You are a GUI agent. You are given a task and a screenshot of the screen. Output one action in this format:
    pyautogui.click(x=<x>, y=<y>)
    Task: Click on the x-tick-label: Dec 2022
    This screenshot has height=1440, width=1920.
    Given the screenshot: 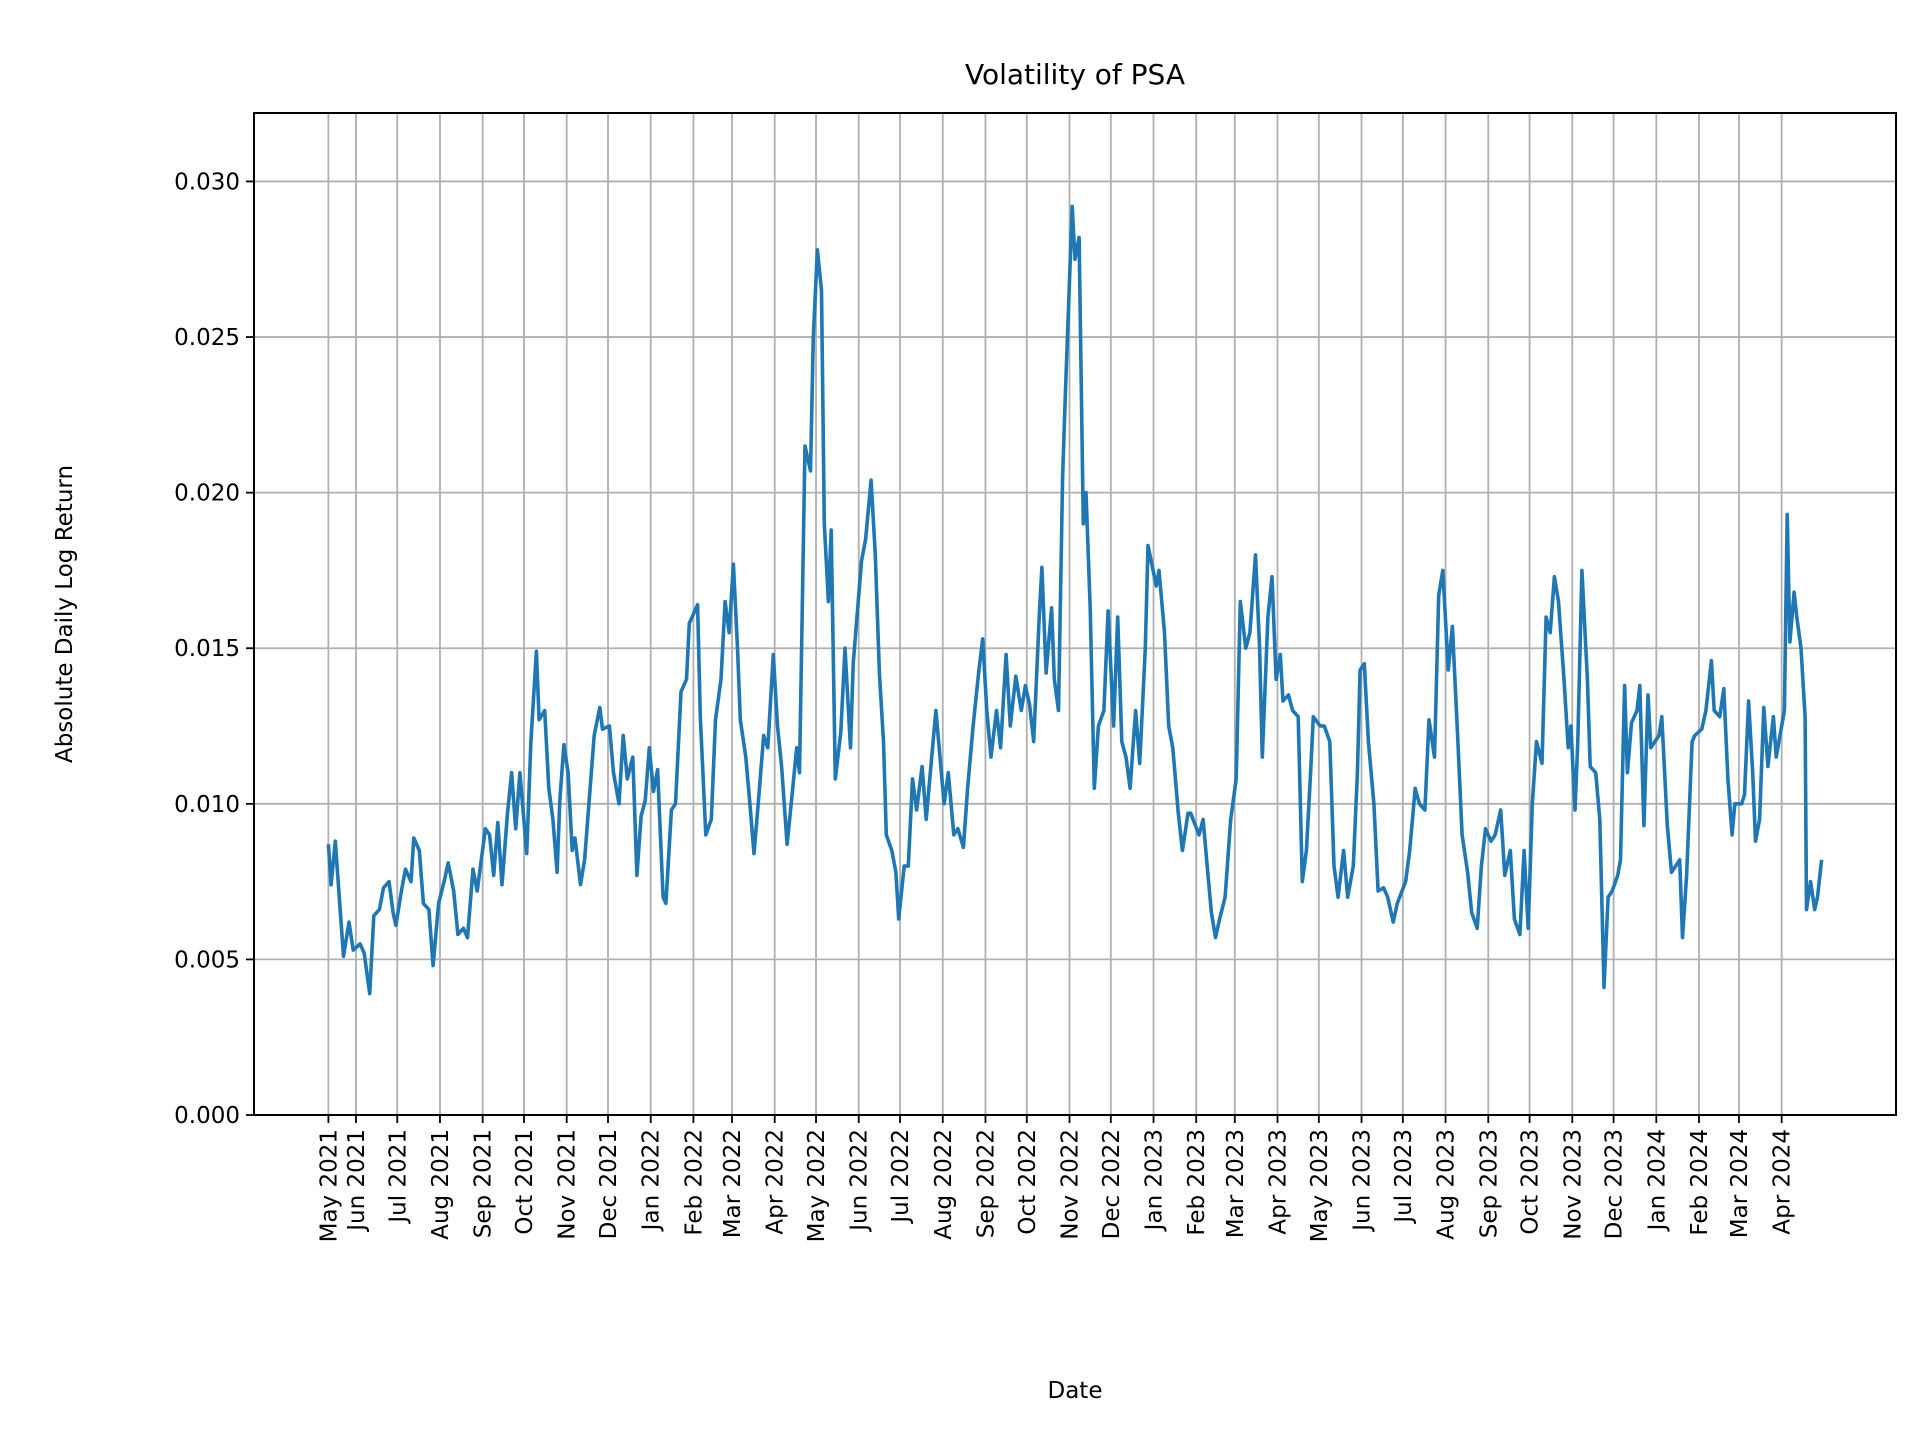 What is the action you would take?
    pyautogui.click(x=1112, y=1184)
    